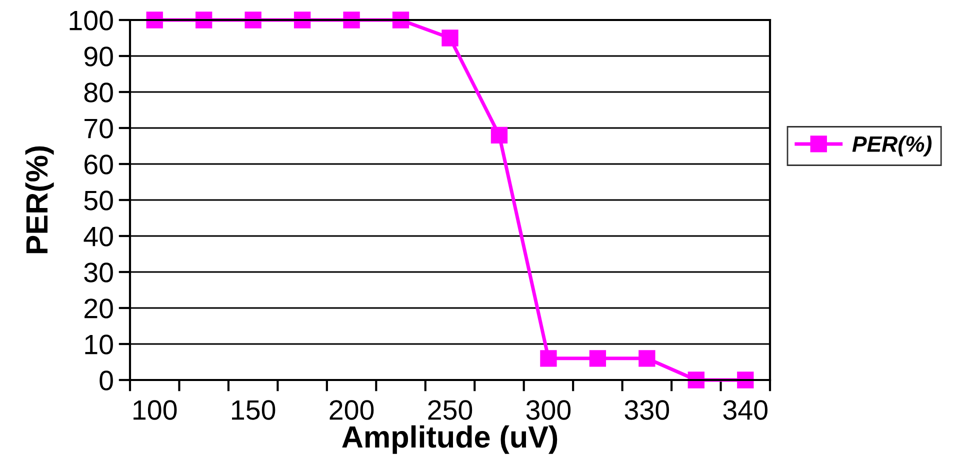  I want to click on x-axis-title: Amplitude (uV), so click(450, 439).